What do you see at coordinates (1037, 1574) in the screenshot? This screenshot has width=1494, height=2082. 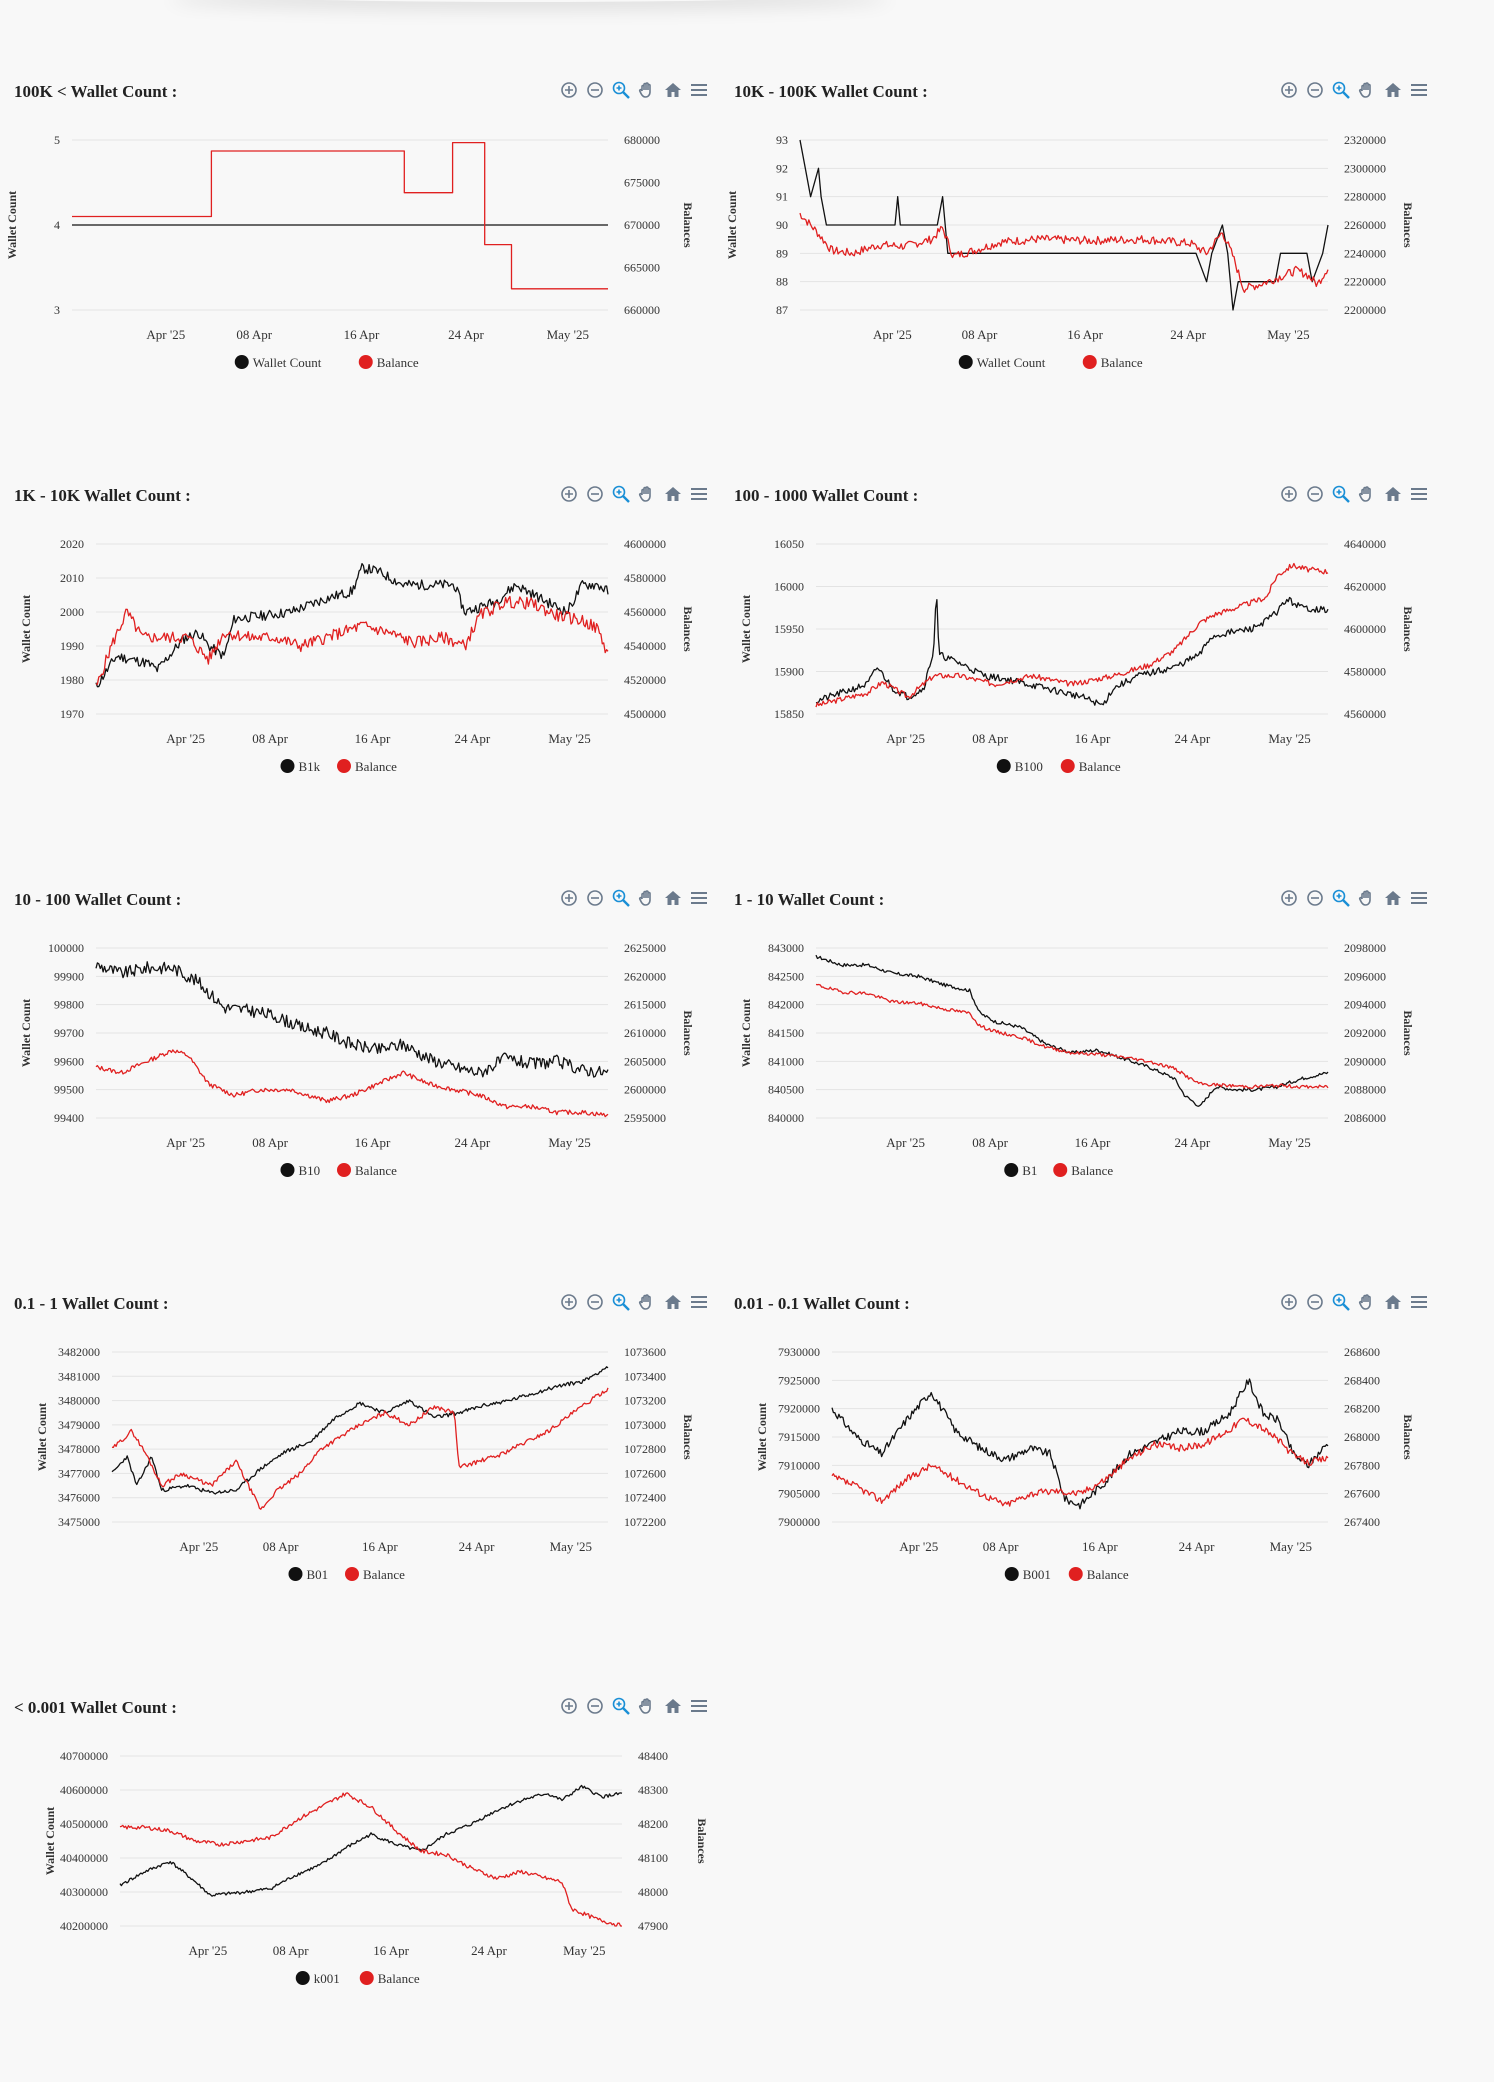 I see `legend-label: B001` at bounding box center [1037, 1574].